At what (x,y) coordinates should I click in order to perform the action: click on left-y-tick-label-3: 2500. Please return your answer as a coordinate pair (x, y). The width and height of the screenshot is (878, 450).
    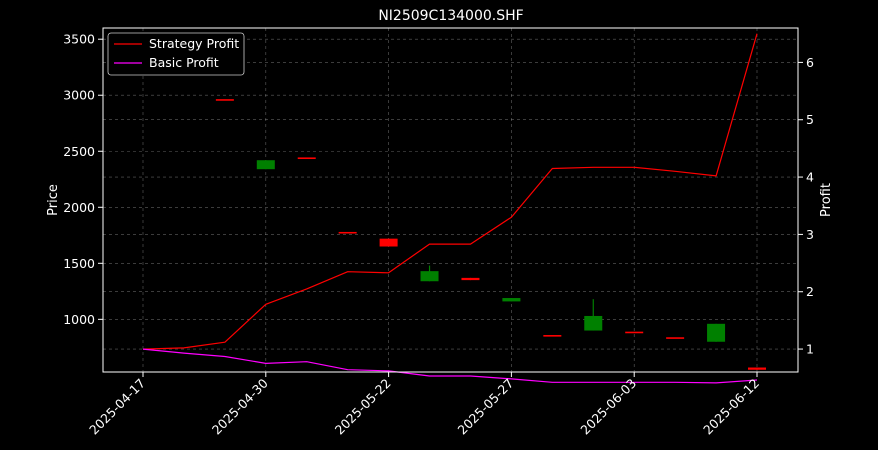
    Looking at the image, I should click on (79, 151).